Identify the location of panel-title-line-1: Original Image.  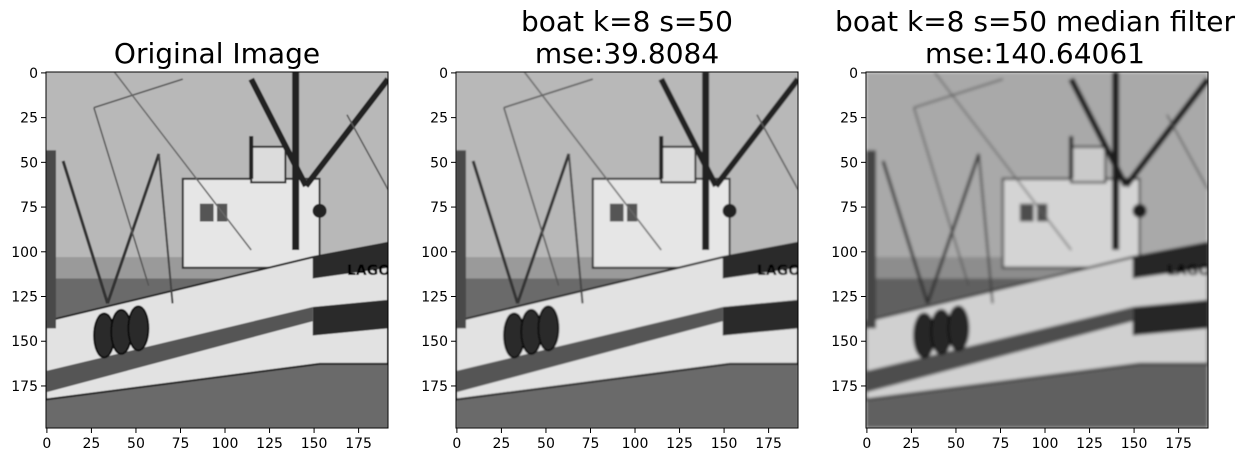
(217, 53).